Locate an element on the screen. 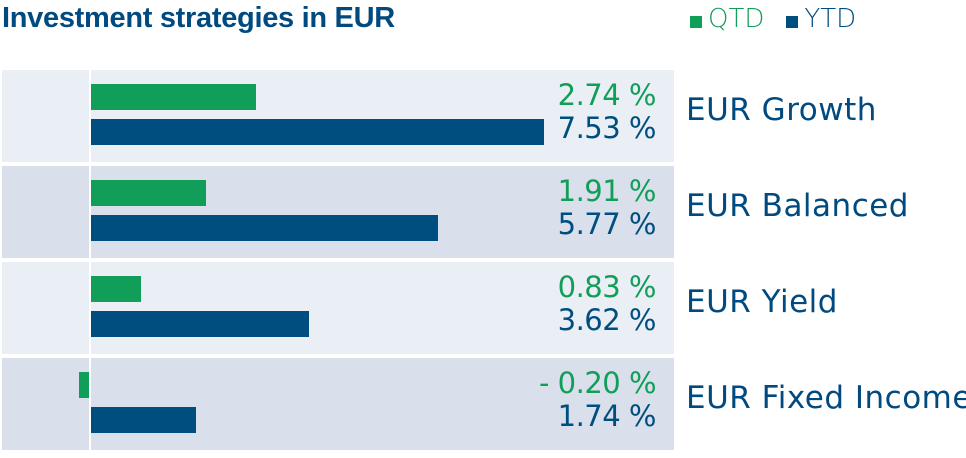  bar-ytd-eur-fixed-income is located at coordinates (143, 420).